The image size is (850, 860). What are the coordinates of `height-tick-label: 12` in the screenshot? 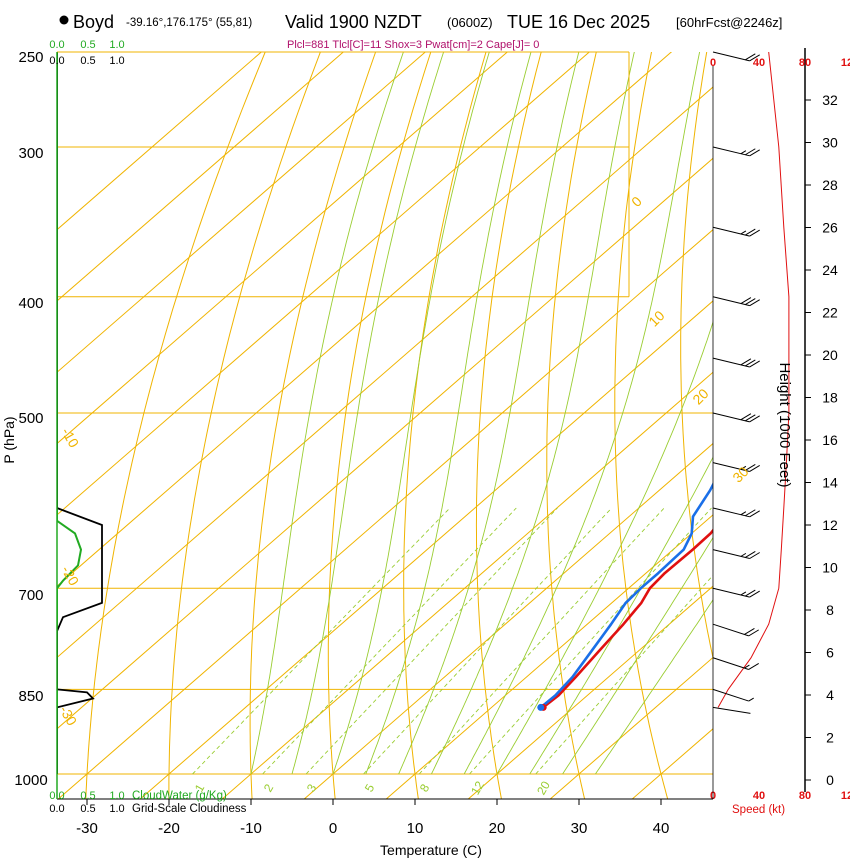 It's located at (830, 525).